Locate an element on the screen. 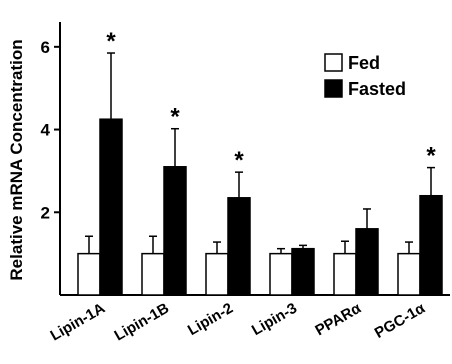 This screenshot has height=364, width=452. x-tick-label: PPARα is located at coordinates (338, 319).